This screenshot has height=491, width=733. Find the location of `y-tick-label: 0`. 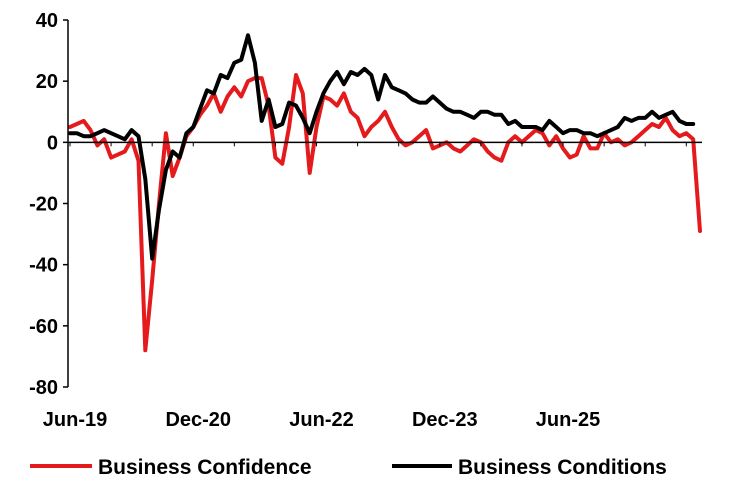

y-tick-label: 0 is located at coordinates (52, 143).